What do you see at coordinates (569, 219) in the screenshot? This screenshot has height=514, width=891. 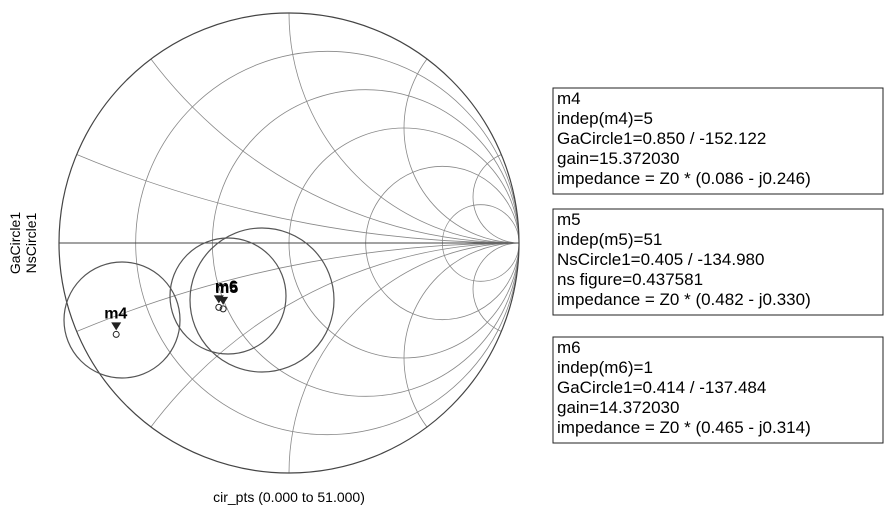 I see `readout-line: m5` at bounding box center [569, 219].